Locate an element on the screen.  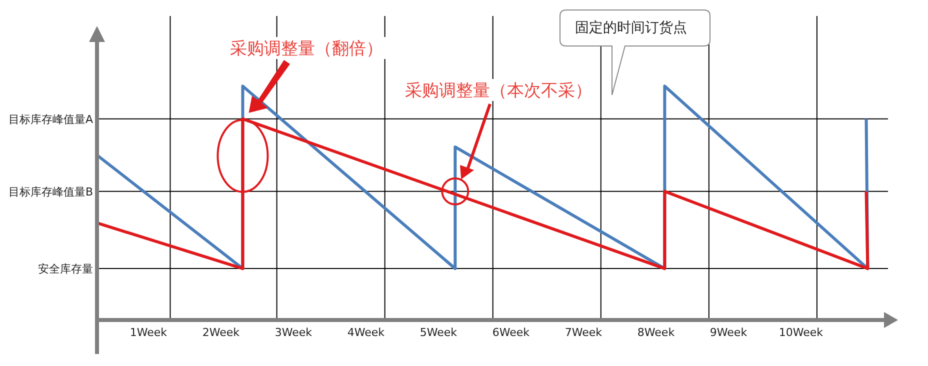
x-tick-label: 2Week is located at coordinates (221, 332).